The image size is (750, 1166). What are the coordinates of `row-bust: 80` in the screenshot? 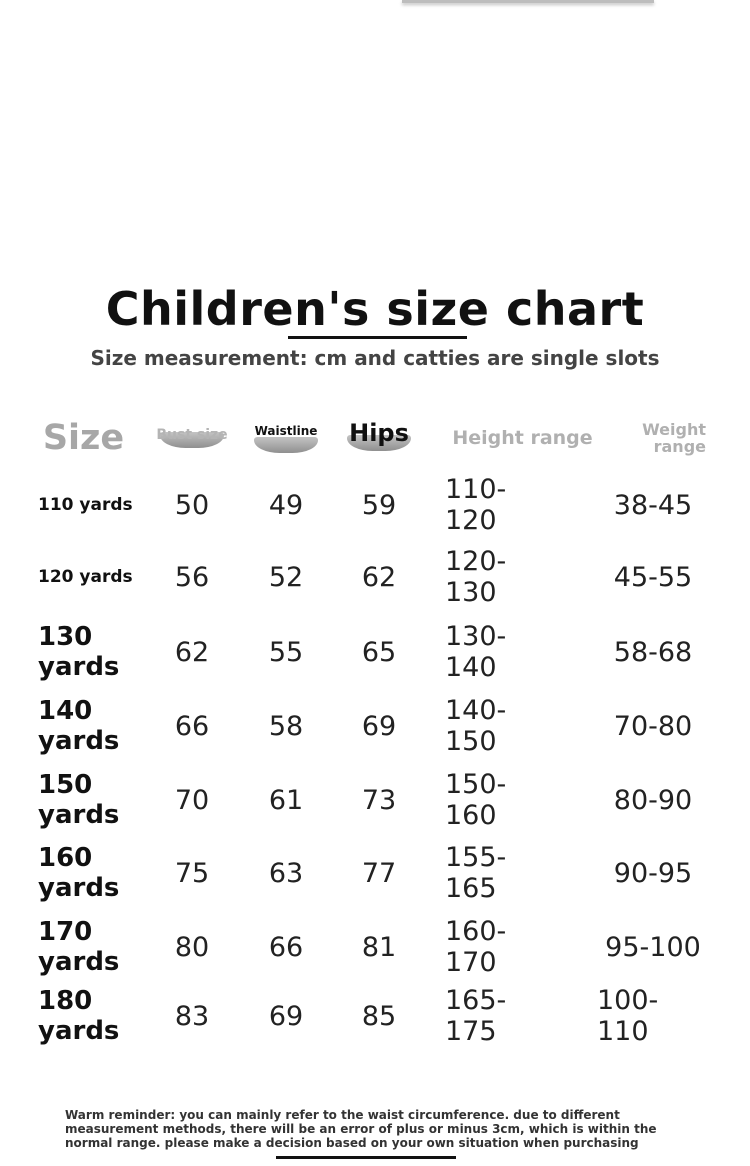 It's located at (192, 947).